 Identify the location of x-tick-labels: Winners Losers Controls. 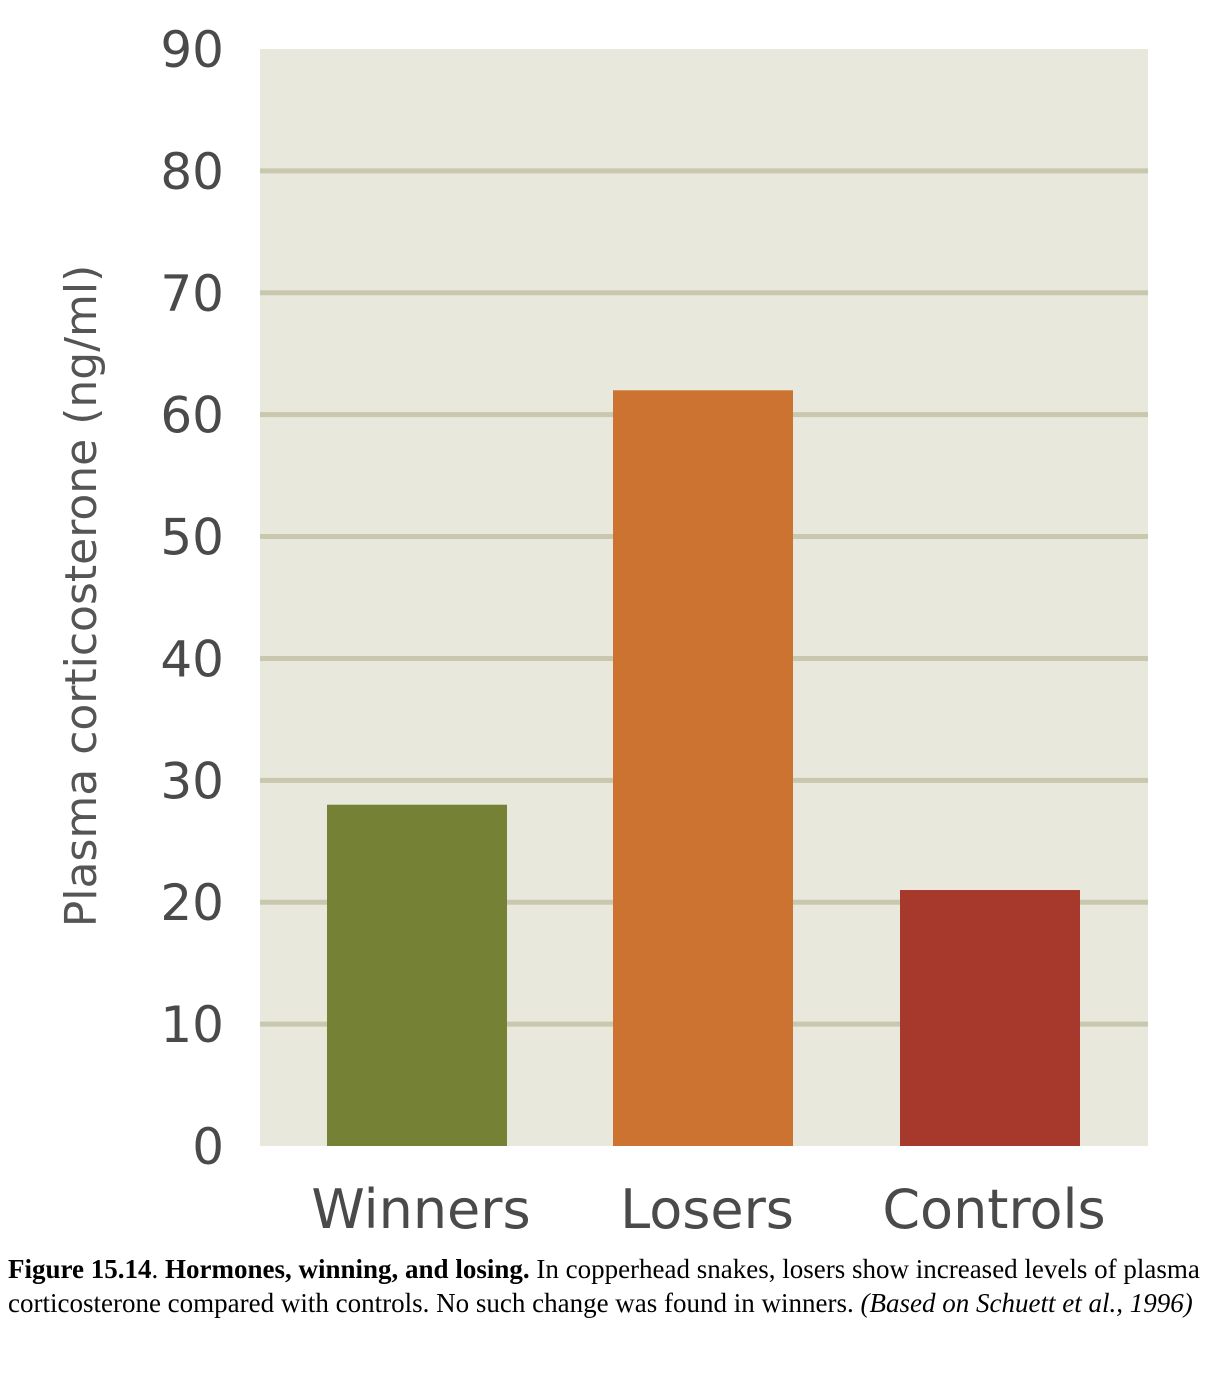
(708, 1209).